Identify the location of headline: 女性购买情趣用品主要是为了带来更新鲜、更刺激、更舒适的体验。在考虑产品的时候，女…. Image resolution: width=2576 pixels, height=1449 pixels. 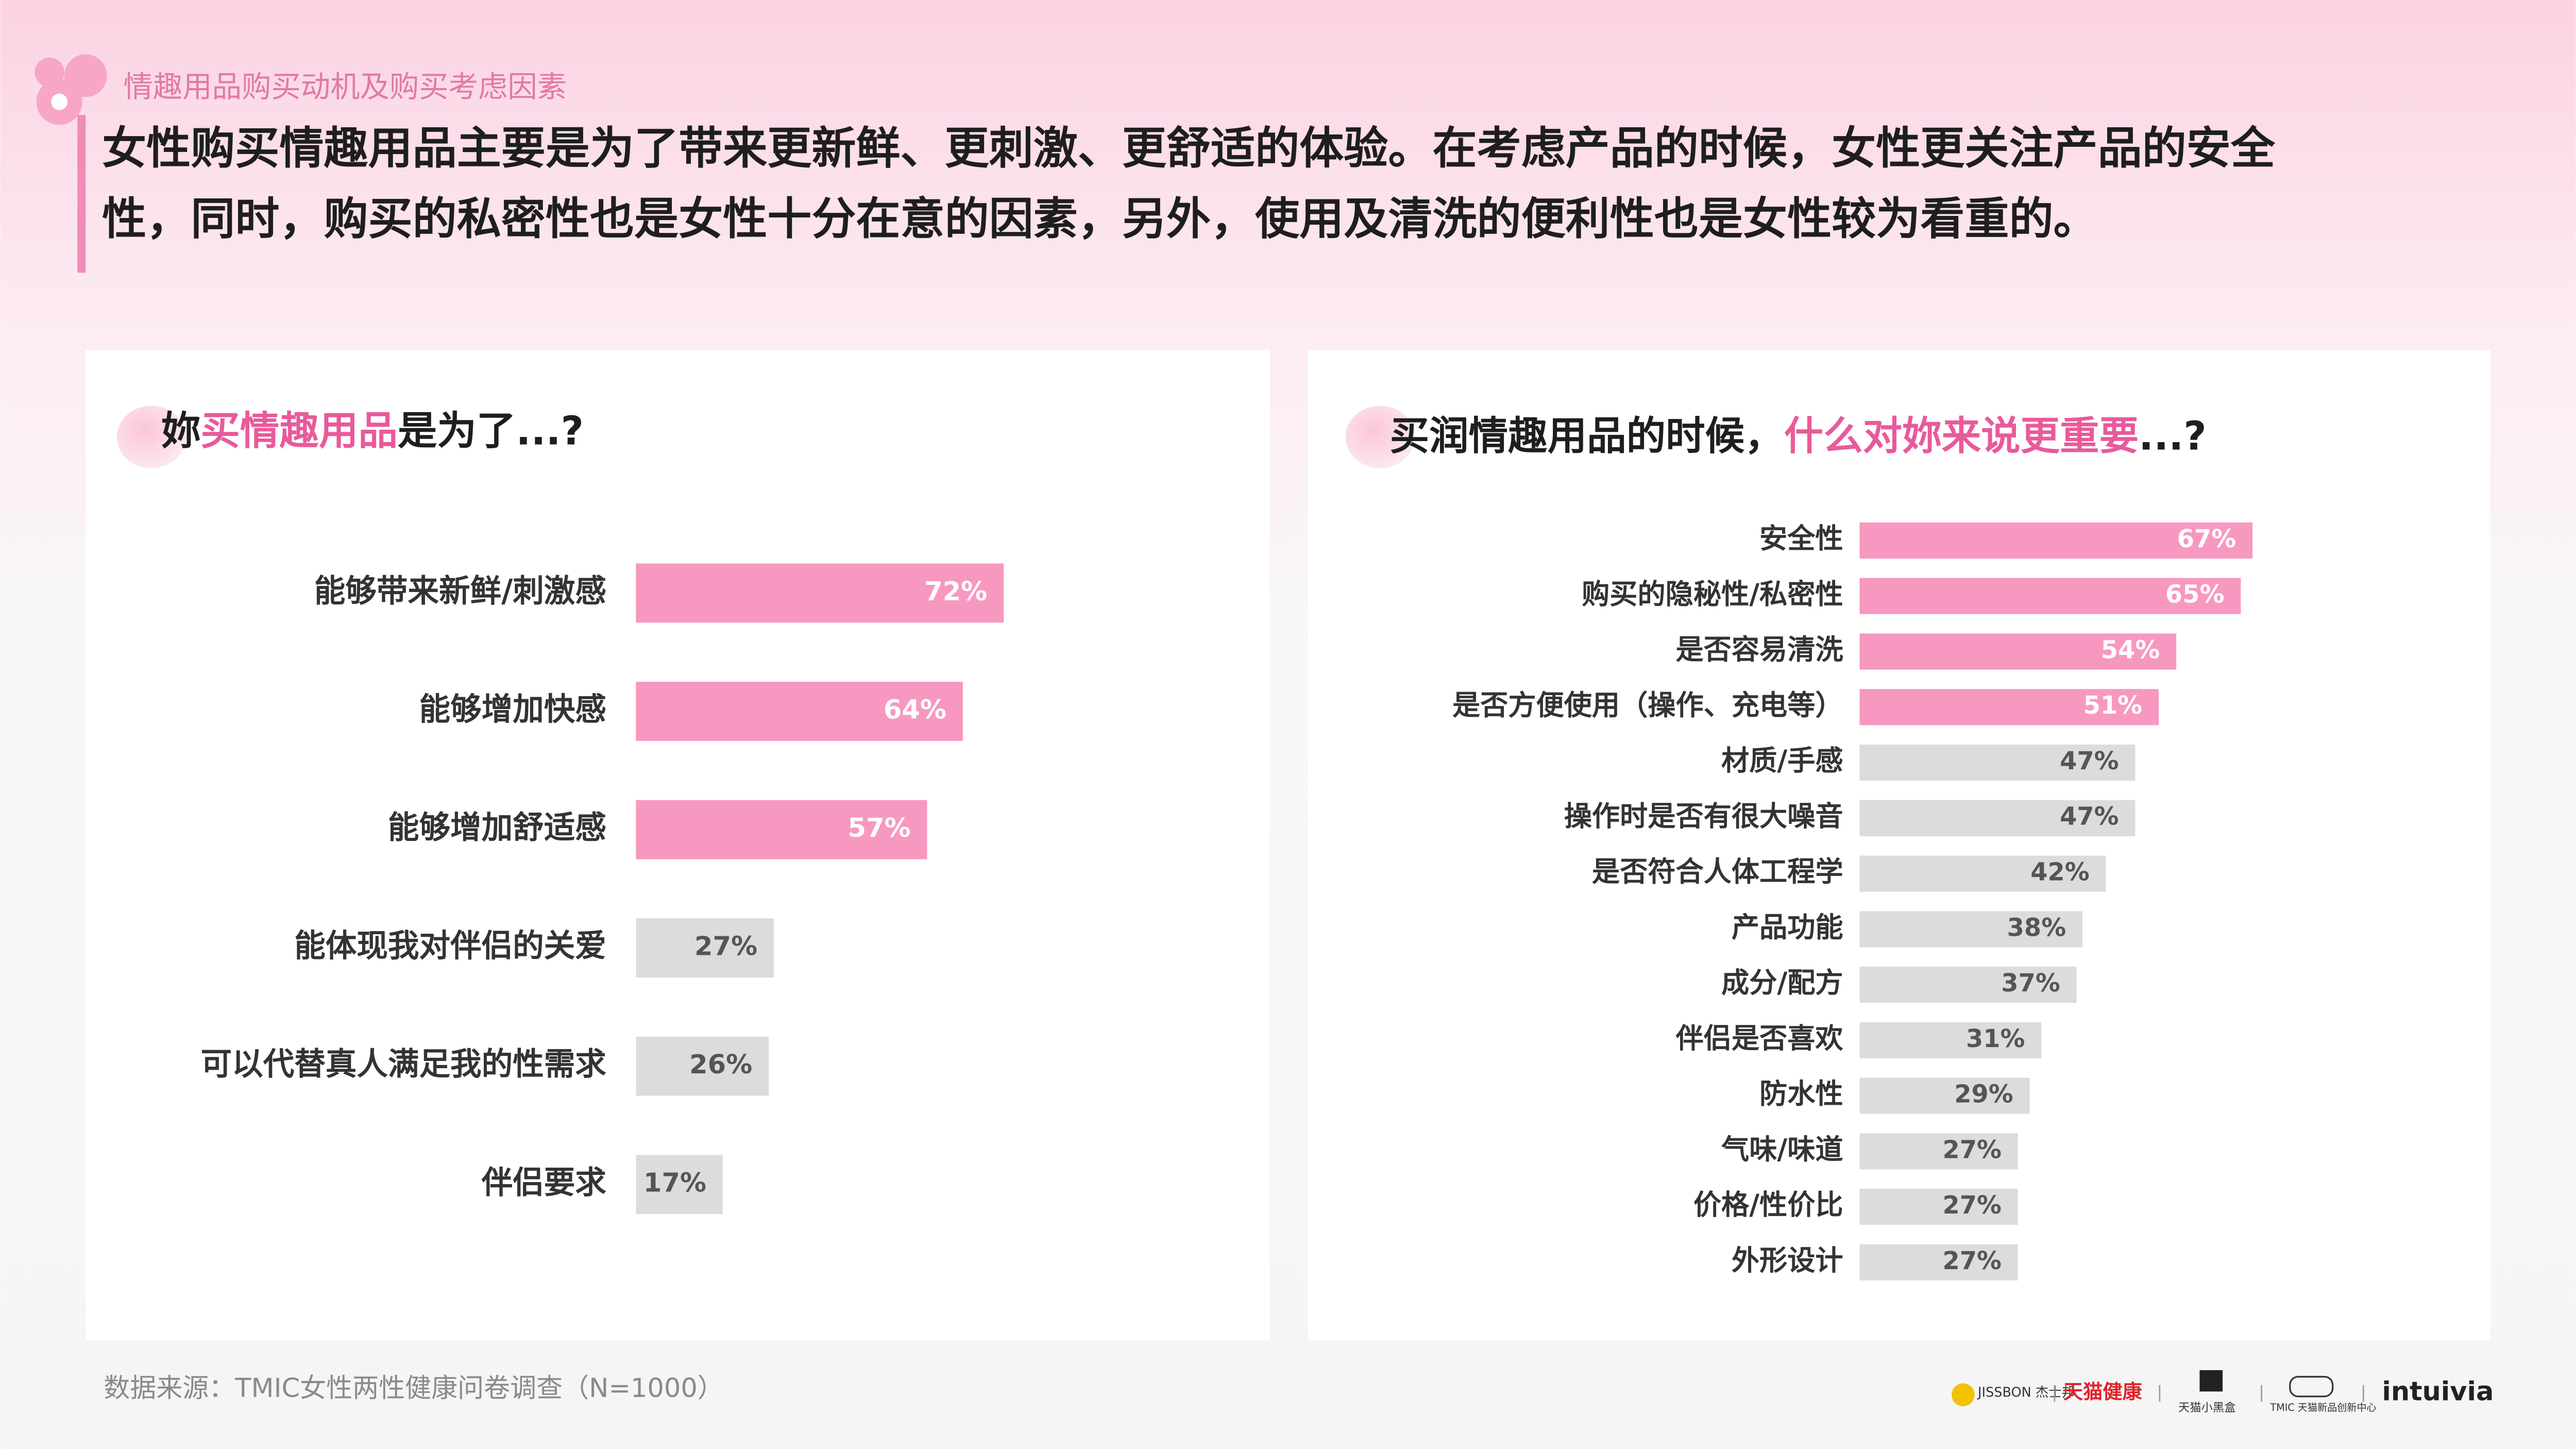
(1189, 148).